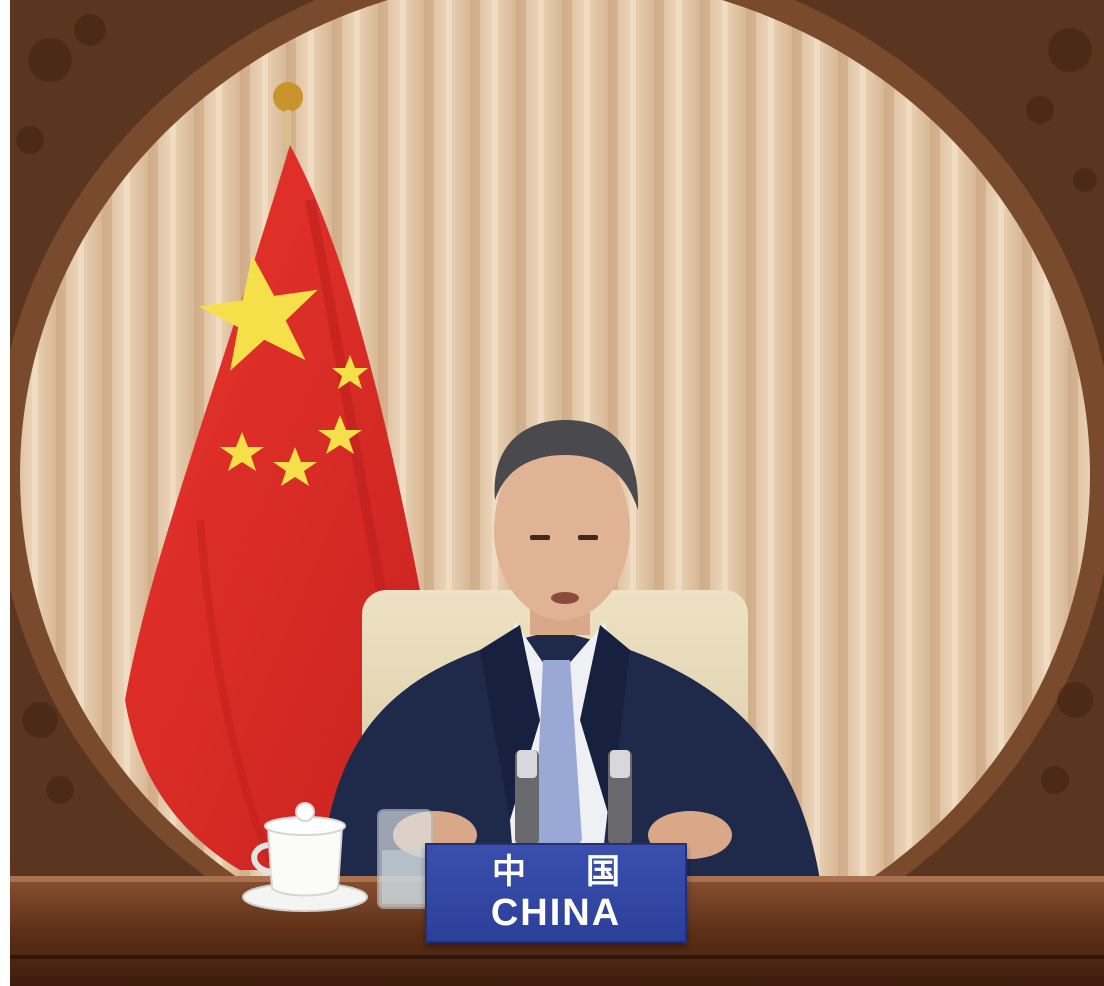  What do you see at coordinates (305, 862) in the screenshot?
I see `tea-cup-icon` at bounding box center [305, 862].